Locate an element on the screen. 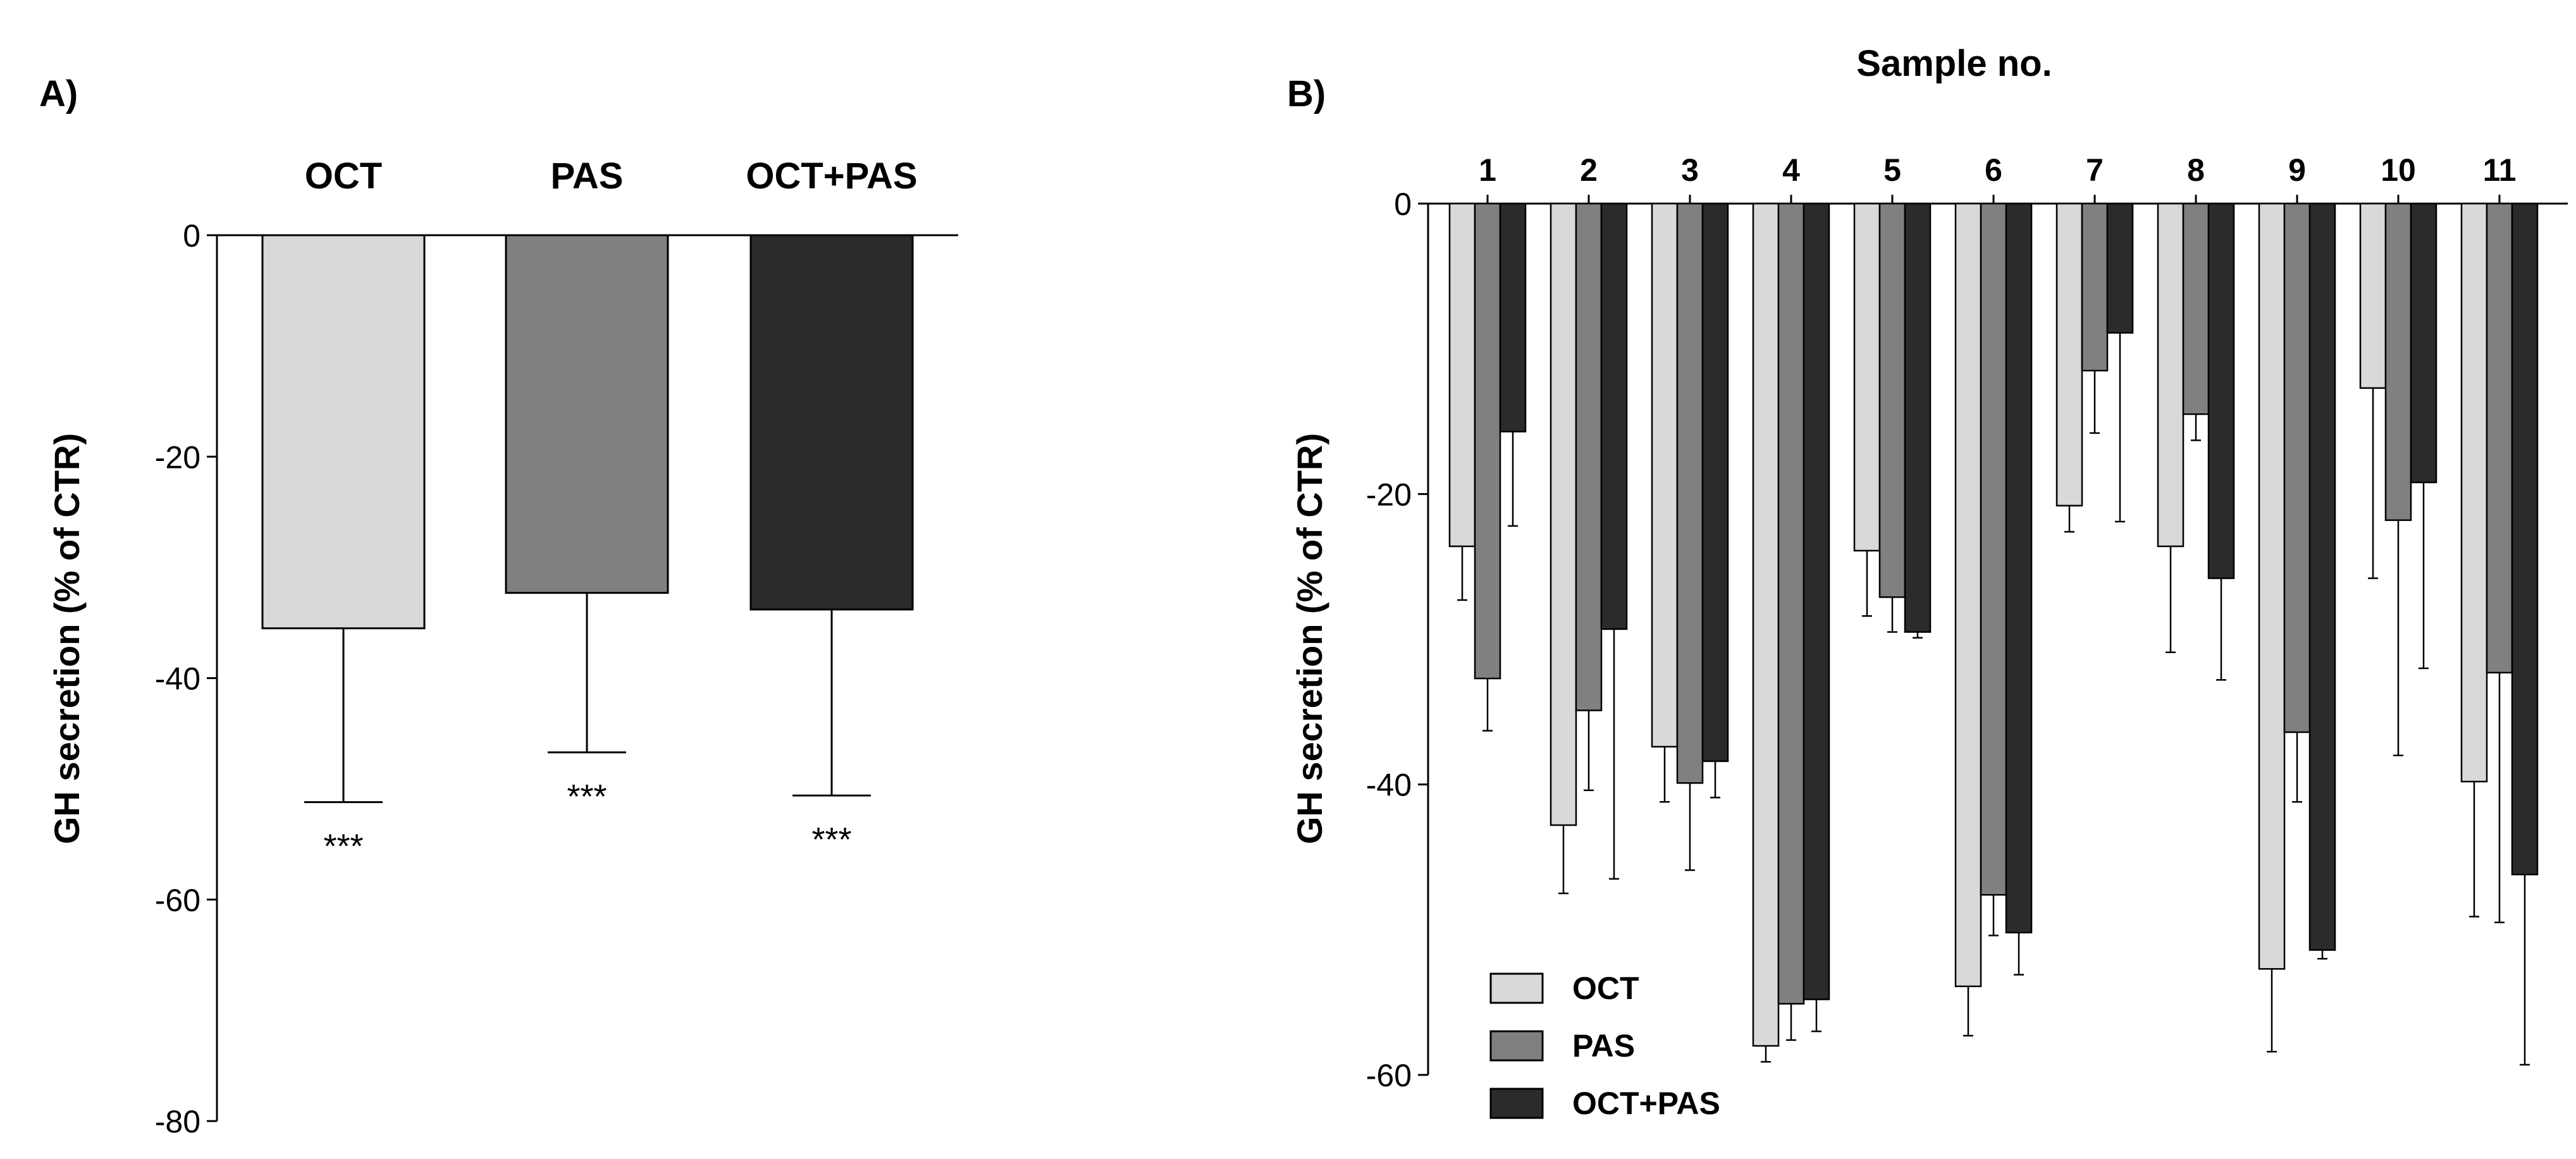 The width and height of the screenshot is (2576, 1159). panel-b-category-label: 8 is located at coordinates (2196, 170).